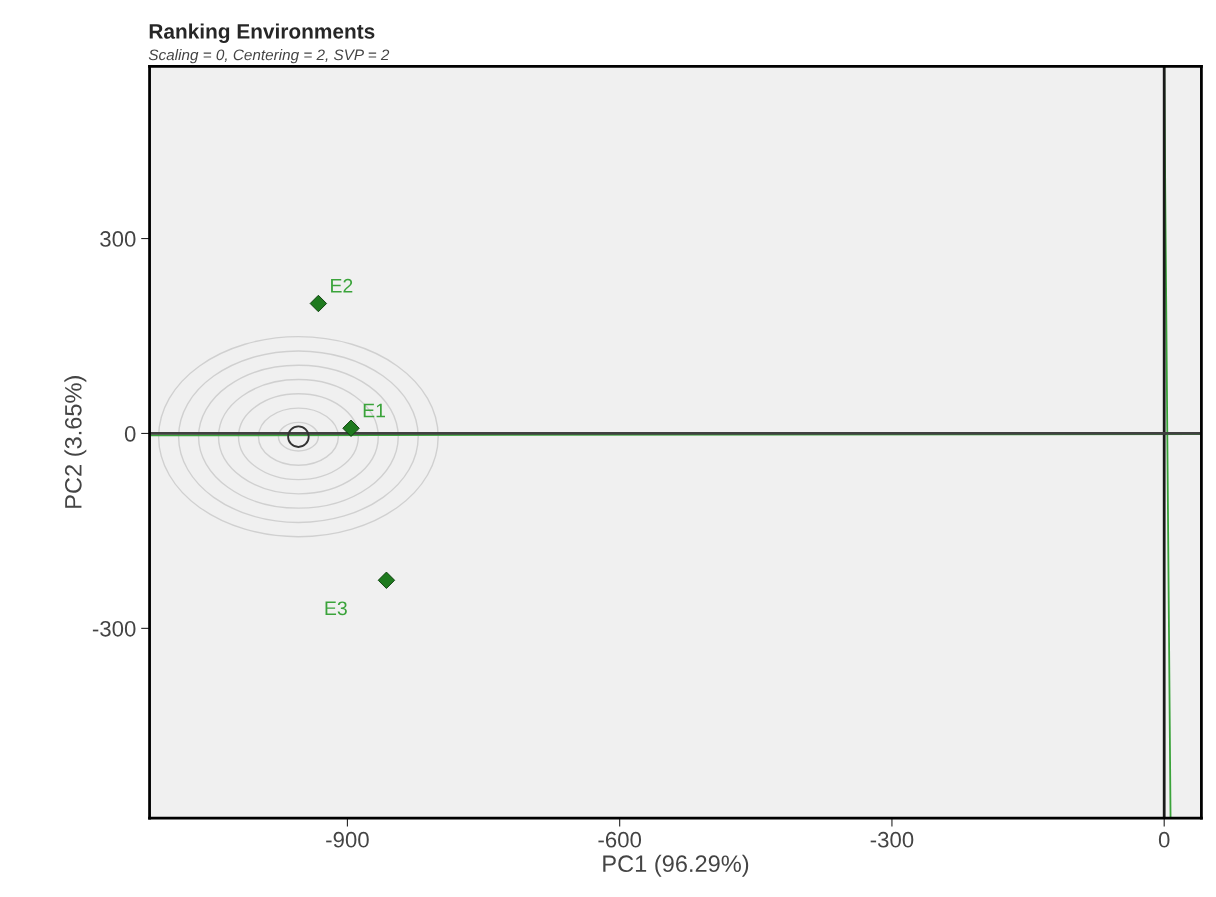  I want to click on x-tick-label: -300, so click(892, 839).